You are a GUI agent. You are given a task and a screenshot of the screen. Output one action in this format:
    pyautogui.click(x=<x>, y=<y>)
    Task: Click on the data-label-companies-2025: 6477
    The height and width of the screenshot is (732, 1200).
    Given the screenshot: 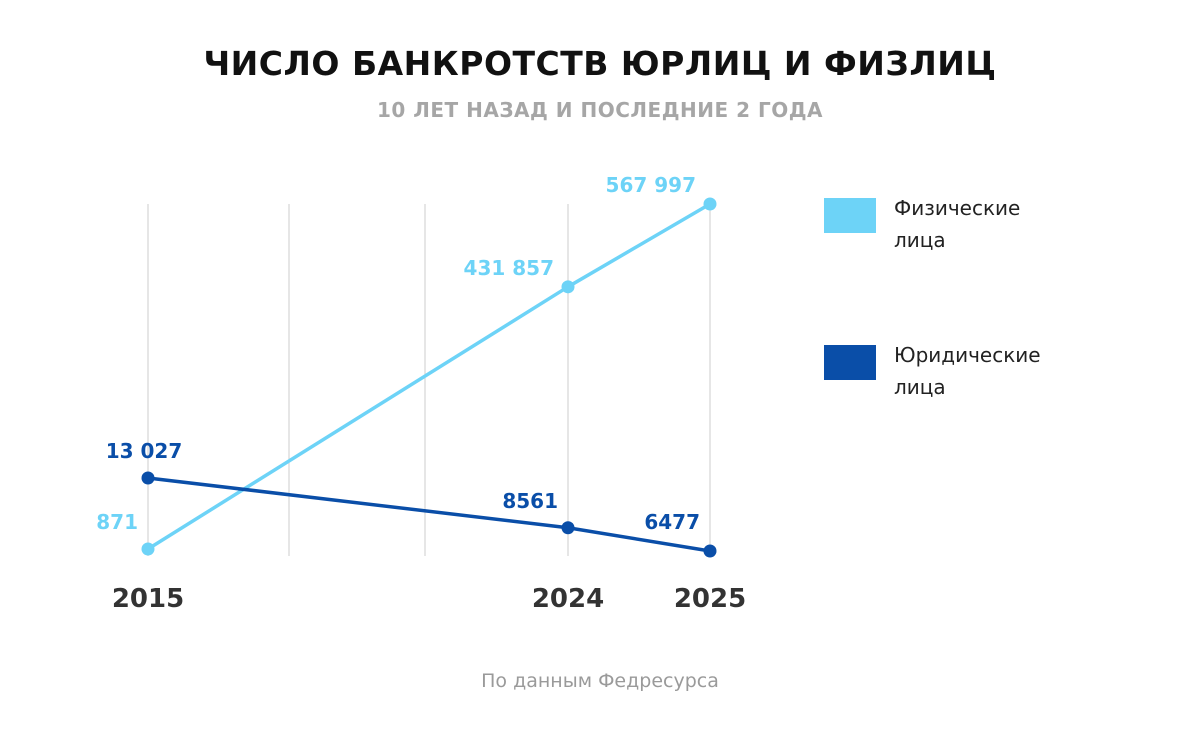 What is the action you would take?
    pyautogui.click(x=672, y=522)
    